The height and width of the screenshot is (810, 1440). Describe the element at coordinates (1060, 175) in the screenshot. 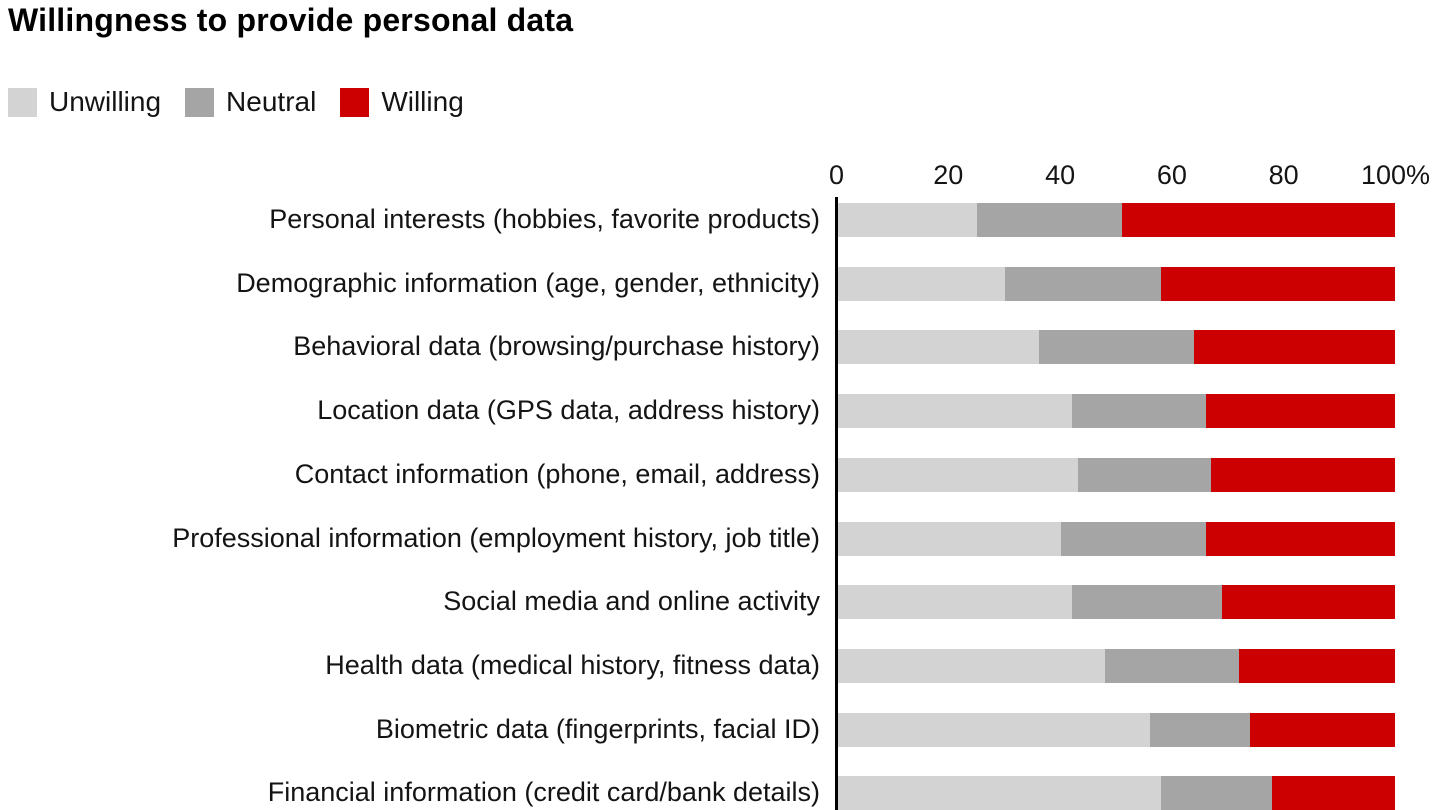

I see `x-tick-label: 40` at that location.